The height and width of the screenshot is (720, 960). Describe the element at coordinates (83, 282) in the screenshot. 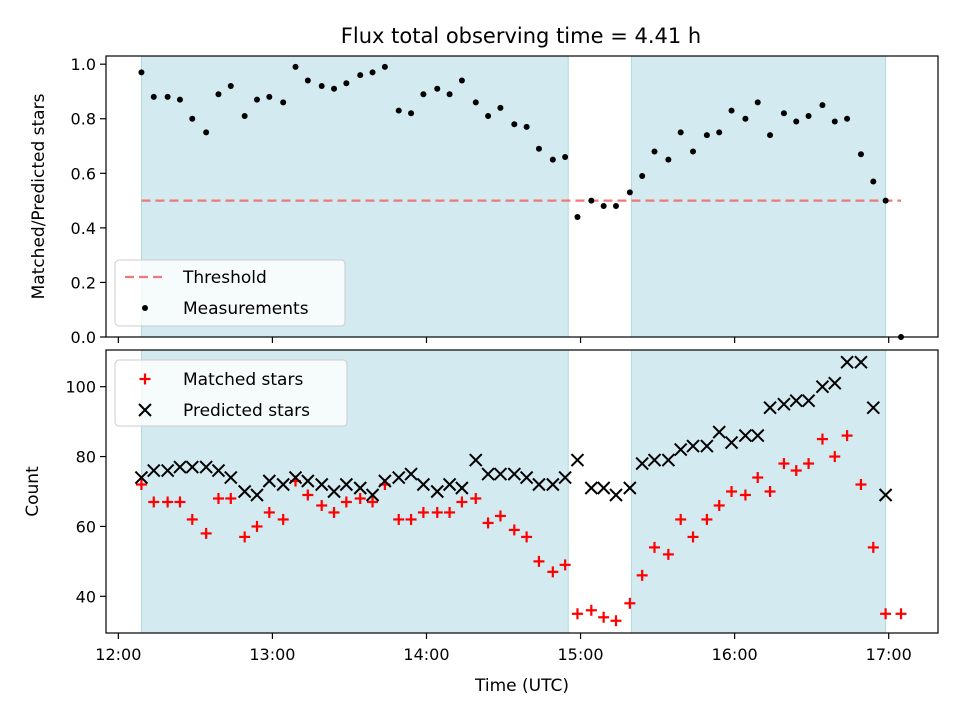

I see `y-tick-label: 0.2` at that location.